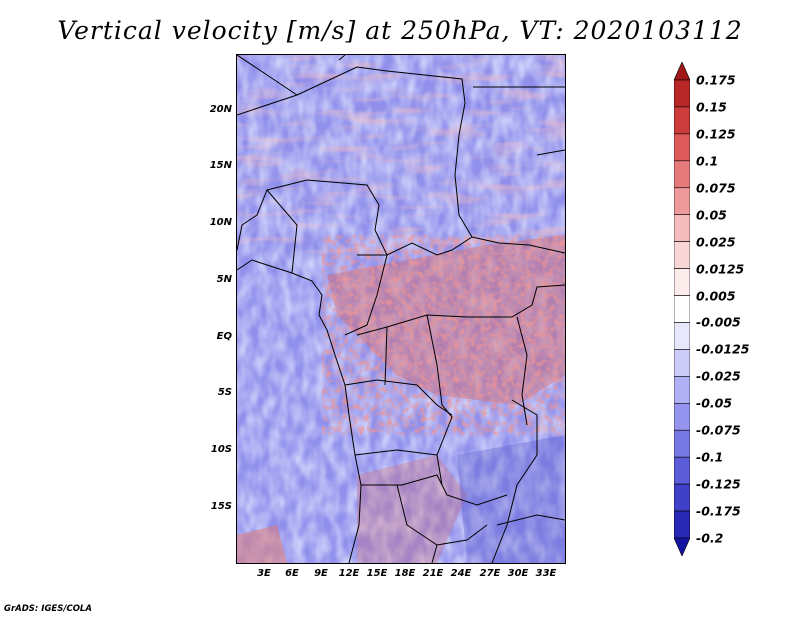 The image size is (800, 618). What do you see at coordinates (221, 449) in the screenshot?
I see `lat-tick-label: 10S` at bounding box center [221, 449].